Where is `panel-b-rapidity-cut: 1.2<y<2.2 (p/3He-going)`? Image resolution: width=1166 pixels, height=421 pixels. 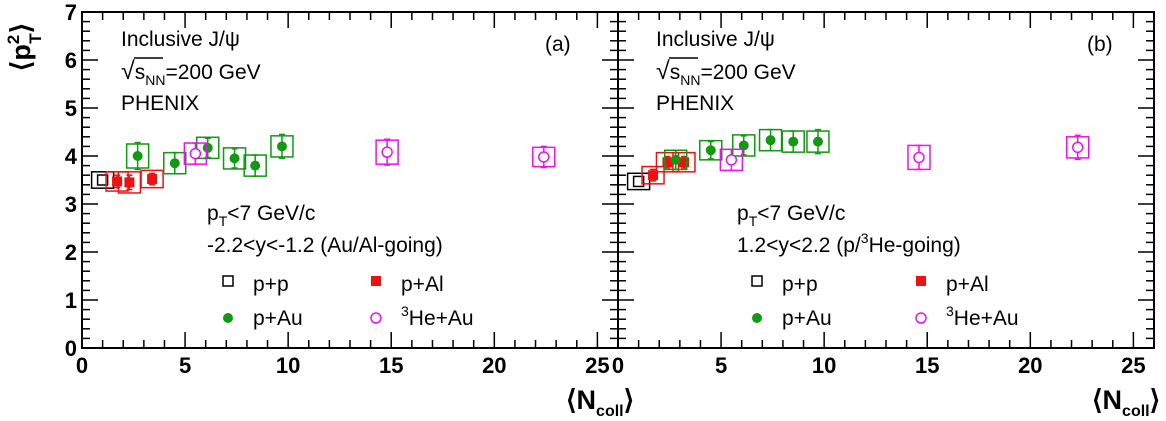
panel-b-rapidity-cut: 1.2<y<2.2 (p/3He-going) is located at coordinates (849, 243).